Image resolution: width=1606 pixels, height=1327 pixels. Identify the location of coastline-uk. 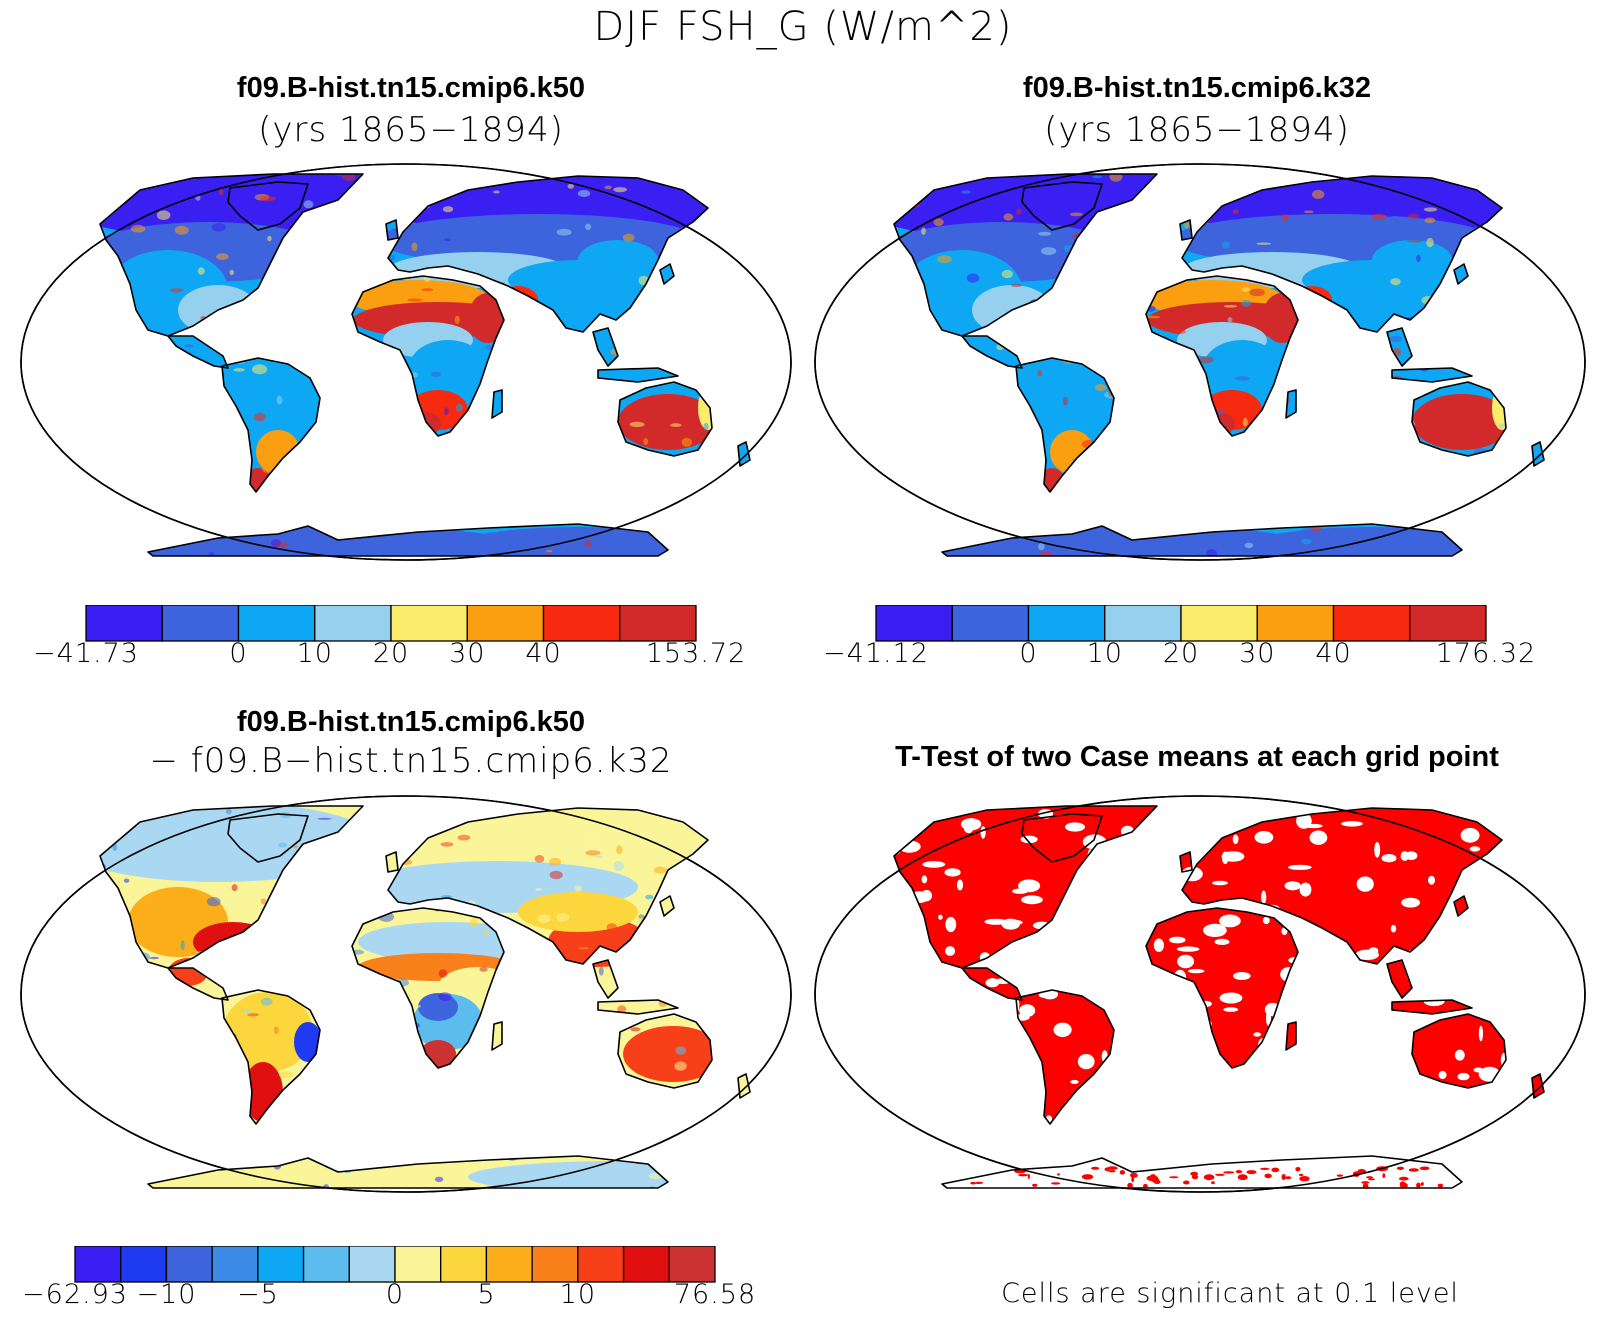
(392, 862).